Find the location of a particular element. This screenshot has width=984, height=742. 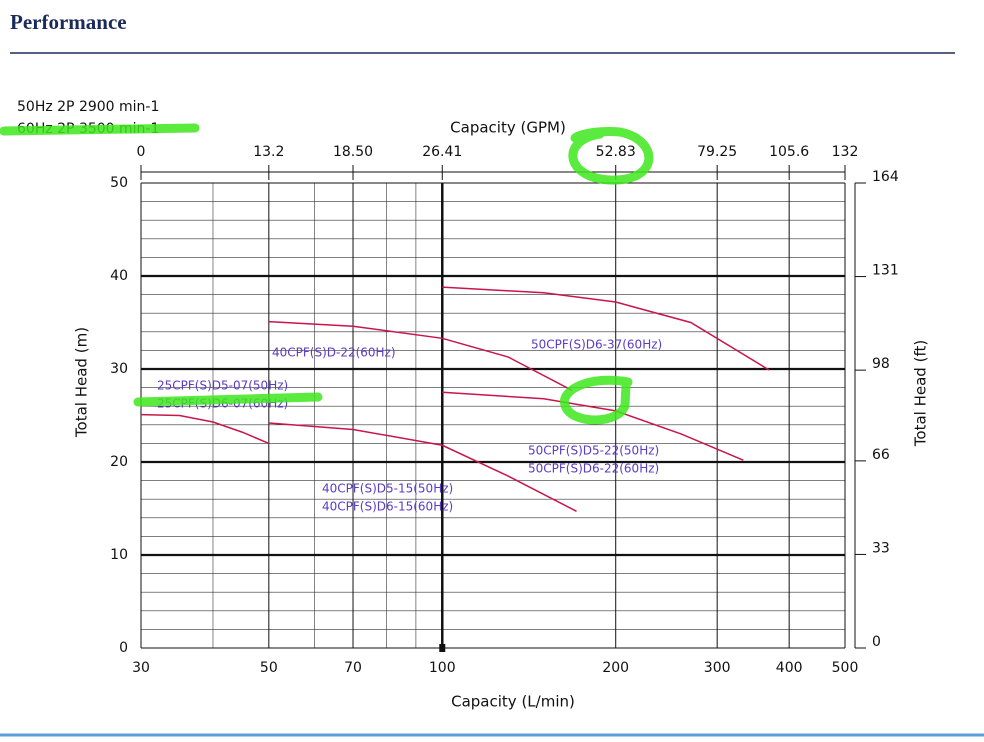

x2-axis-title: Capacity (GPM) is located at coordinates (508, 128).